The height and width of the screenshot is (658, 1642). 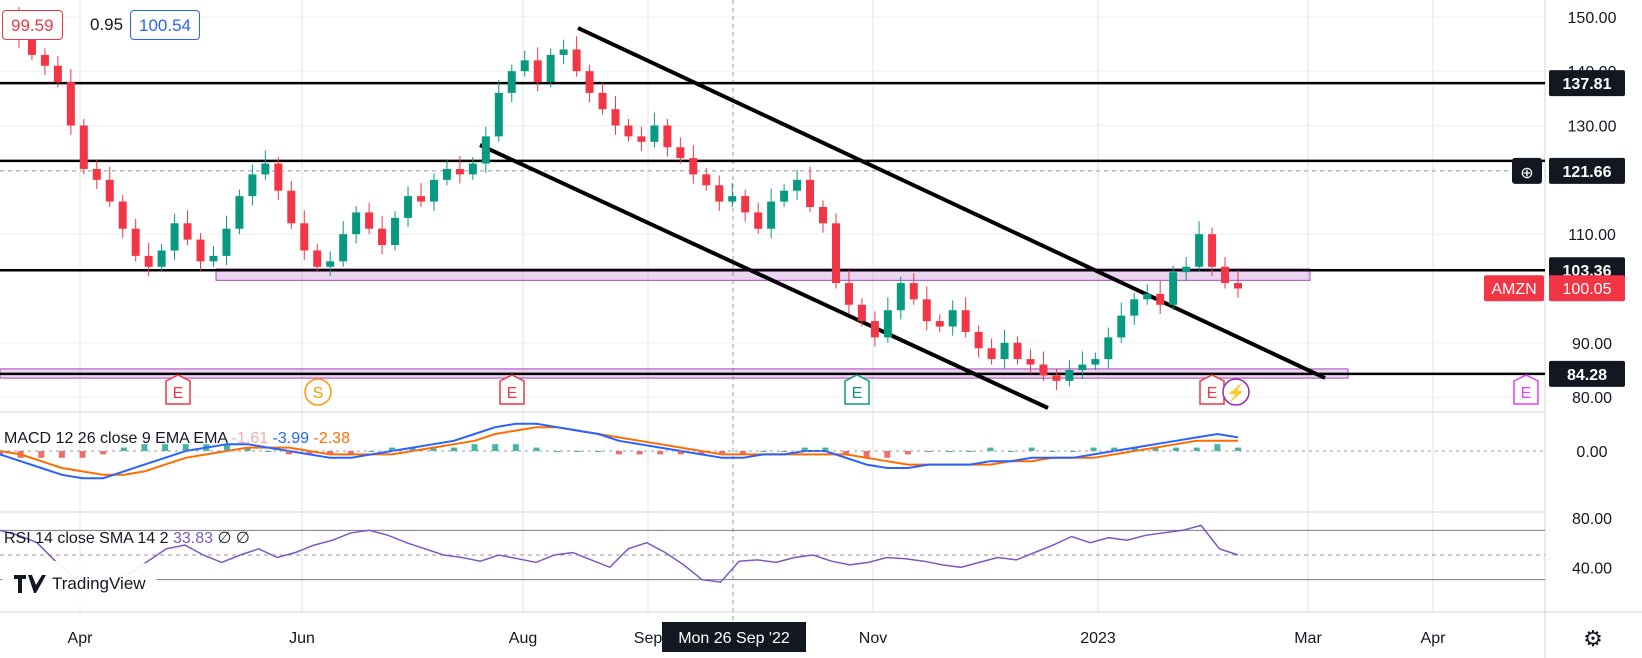 I want to click on macd-legend-value: -3.99, so click(x=293, y=438).